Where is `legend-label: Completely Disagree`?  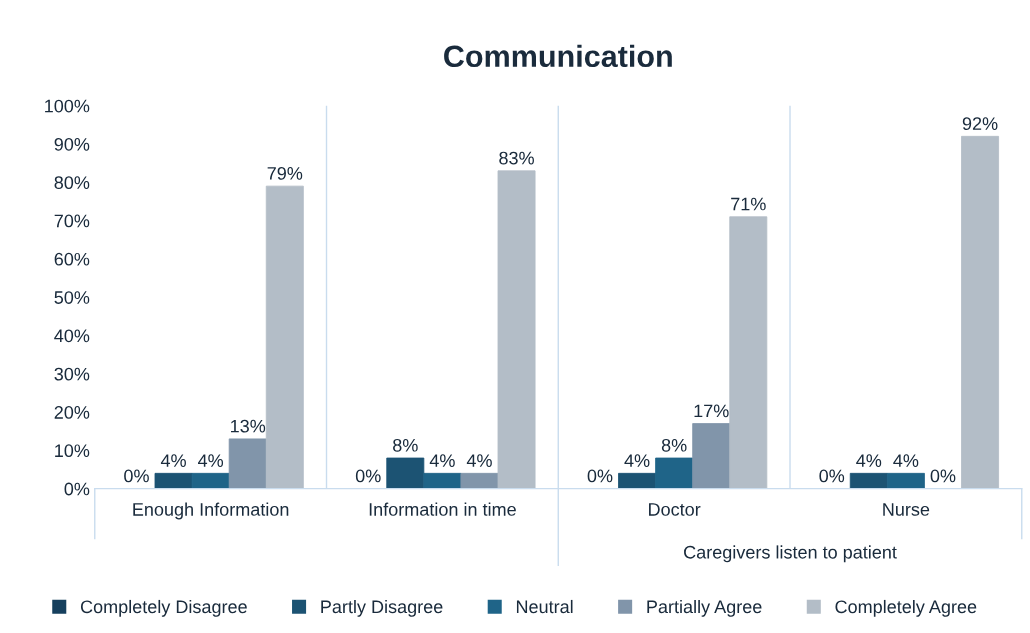
legend-label: Completely Disagree is located at coordinates (163, 608).